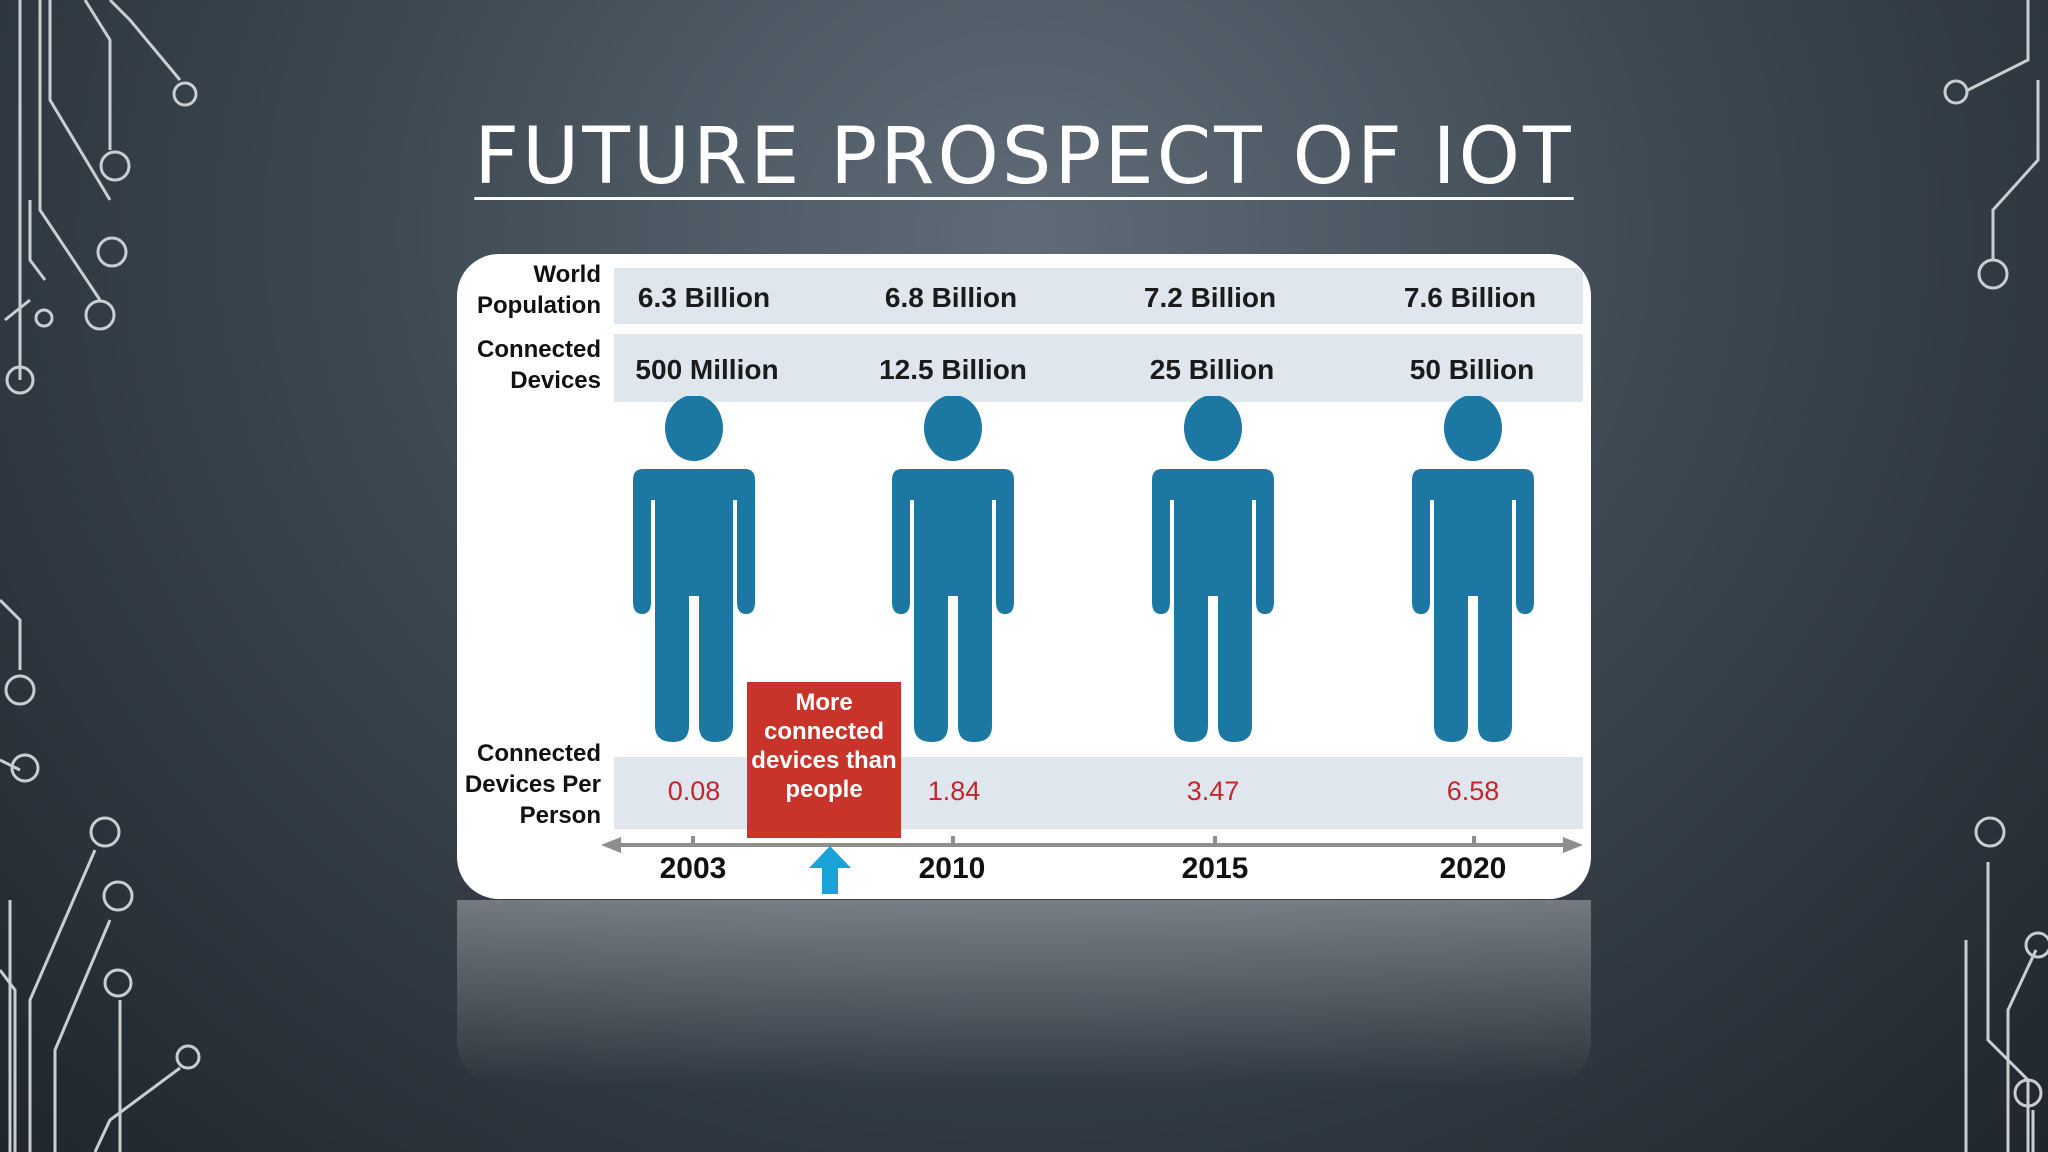  What do you see at coordinates (694, 791) in the screenshot?
I see `per-person-2003: 0.08` at bounding box center [694, 791].